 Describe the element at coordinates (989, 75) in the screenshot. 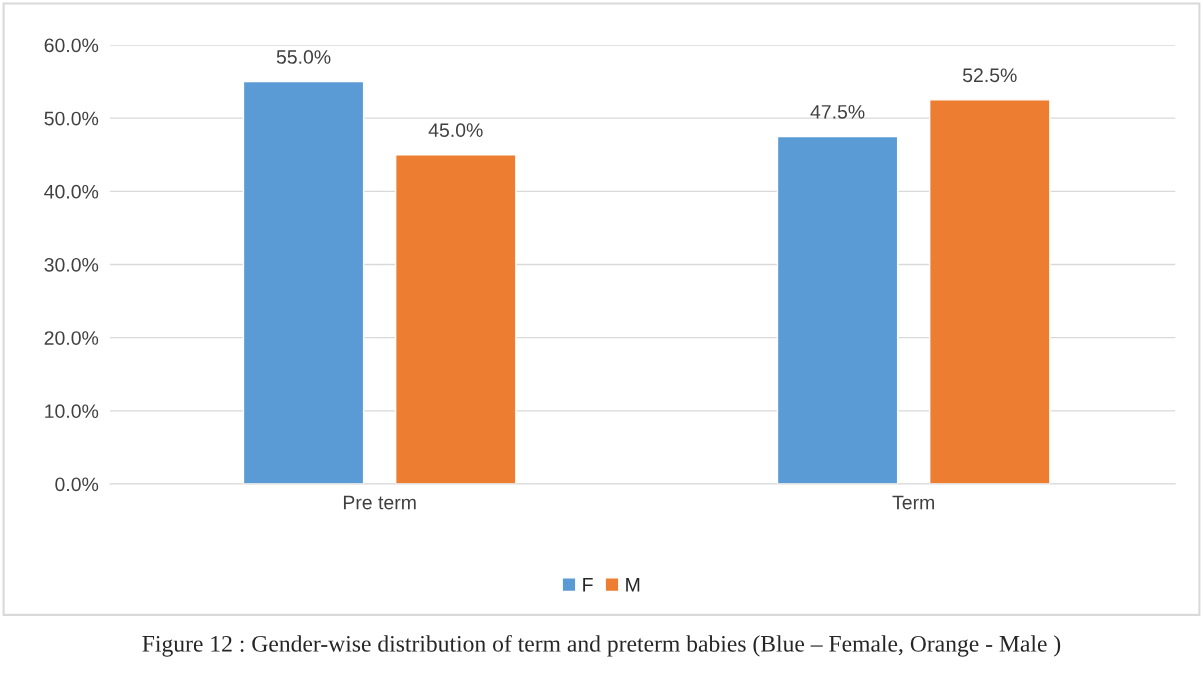

I see `data-label: 52.5%` at that location.